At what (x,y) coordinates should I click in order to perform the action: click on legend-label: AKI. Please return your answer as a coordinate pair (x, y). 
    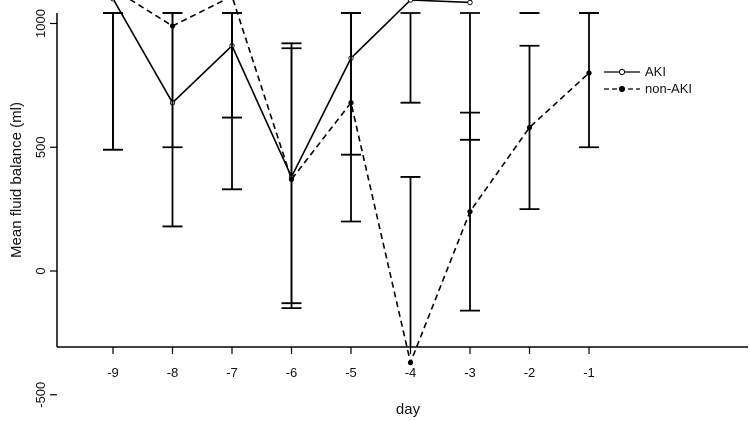
    Looking at the image, I should click on (655, 71).